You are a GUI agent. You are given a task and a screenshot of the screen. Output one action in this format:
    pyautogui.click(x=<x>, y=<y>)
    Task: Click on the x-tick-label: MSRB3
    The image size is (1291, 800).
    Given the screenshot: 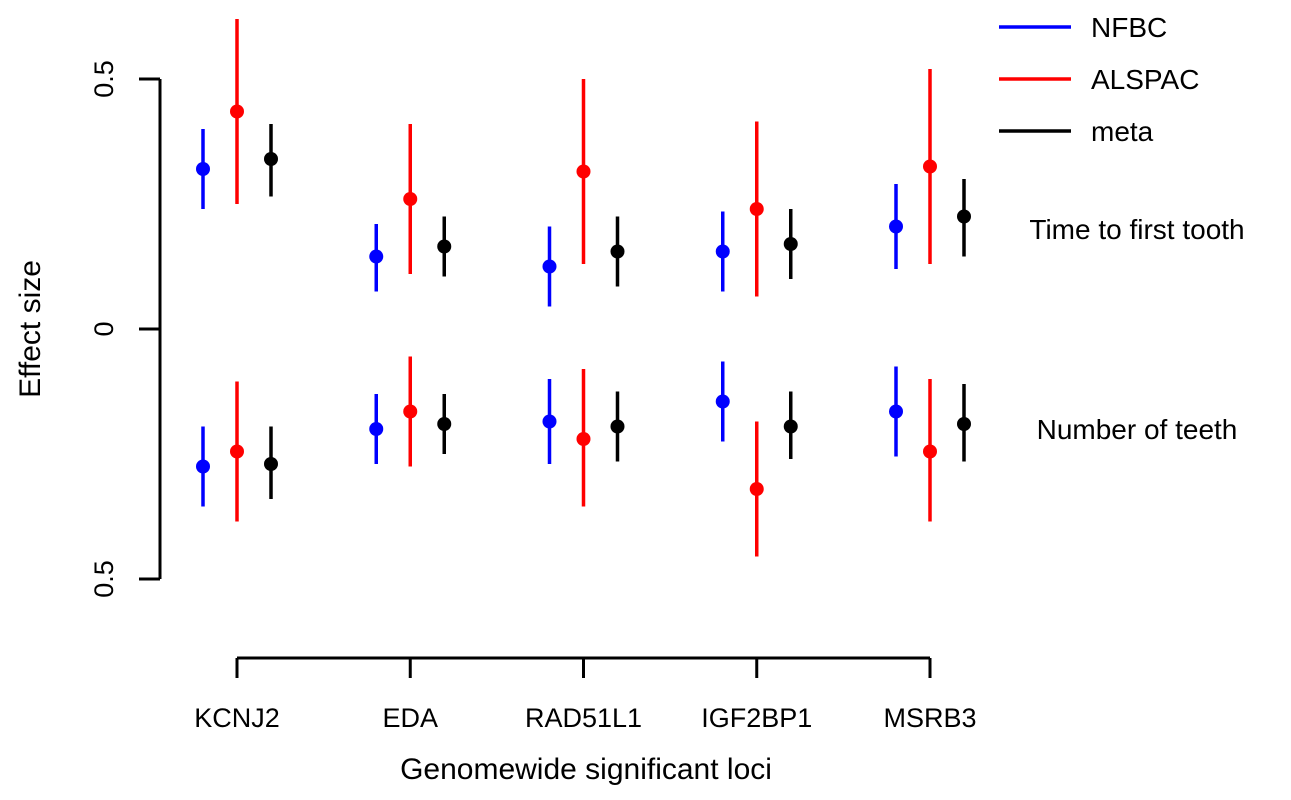 What is the action you would take?
    pyautogui.click(x=929, y=718)
    